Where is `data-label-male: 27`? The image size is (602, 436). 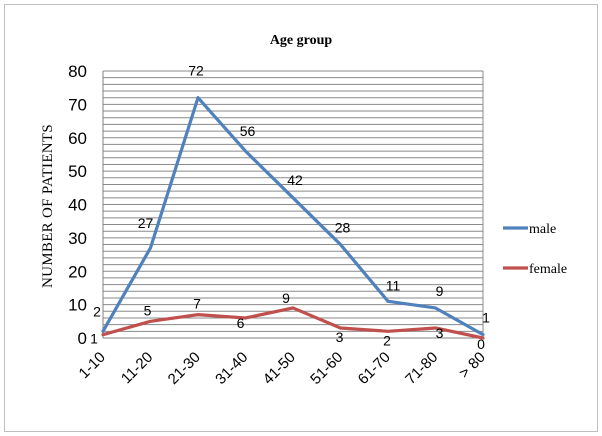
data-label-male: 27 is located at coordinates (146, 223).